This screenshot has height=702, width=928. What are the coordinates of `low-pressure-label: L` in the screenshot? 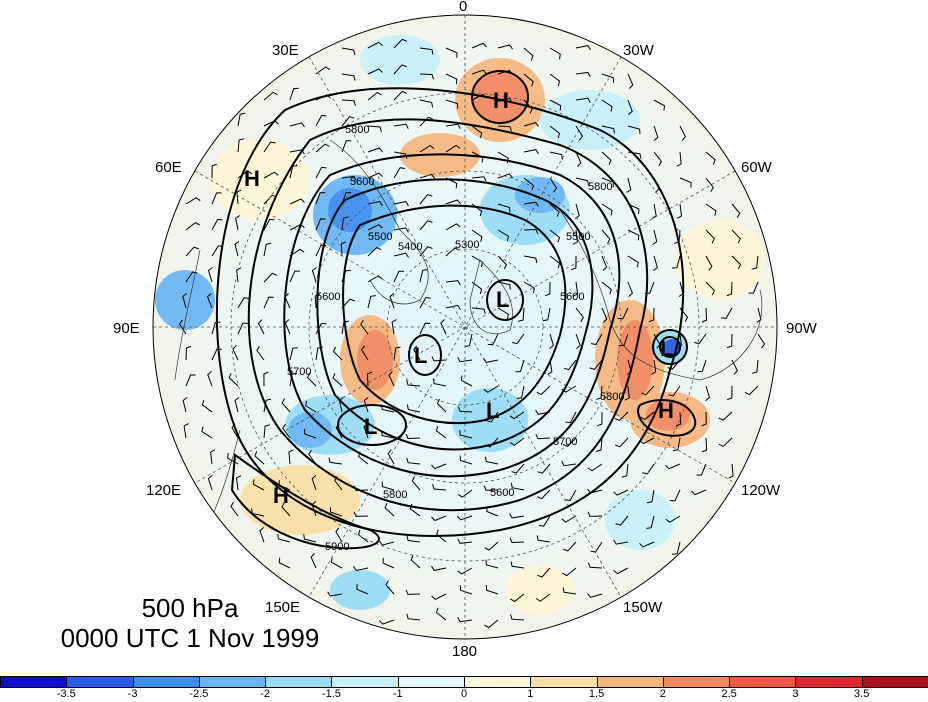 It's located at (370, 426).